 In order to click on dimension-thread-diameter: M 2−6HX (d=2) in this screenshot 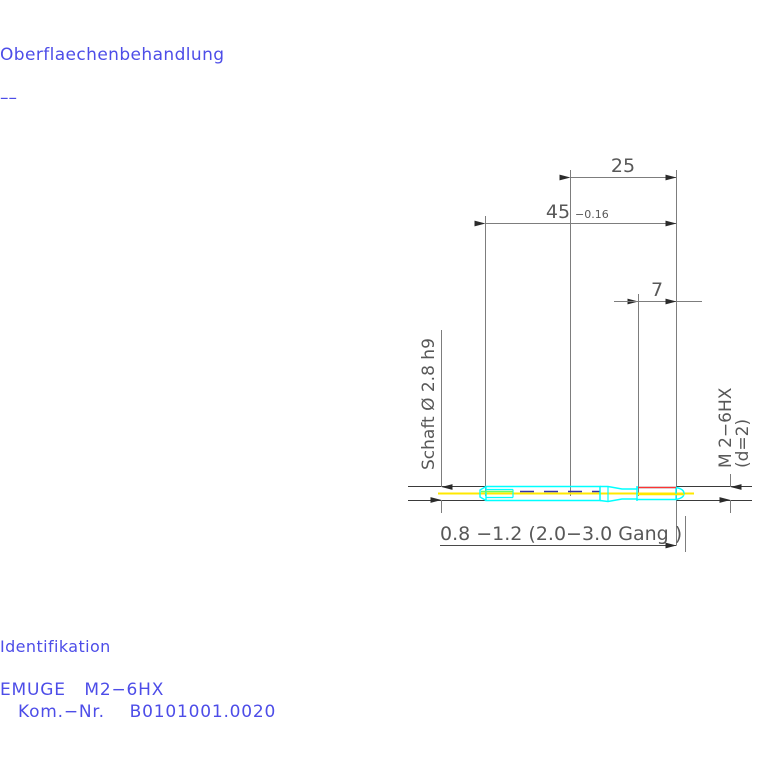, I will do `click(734, 450)`.